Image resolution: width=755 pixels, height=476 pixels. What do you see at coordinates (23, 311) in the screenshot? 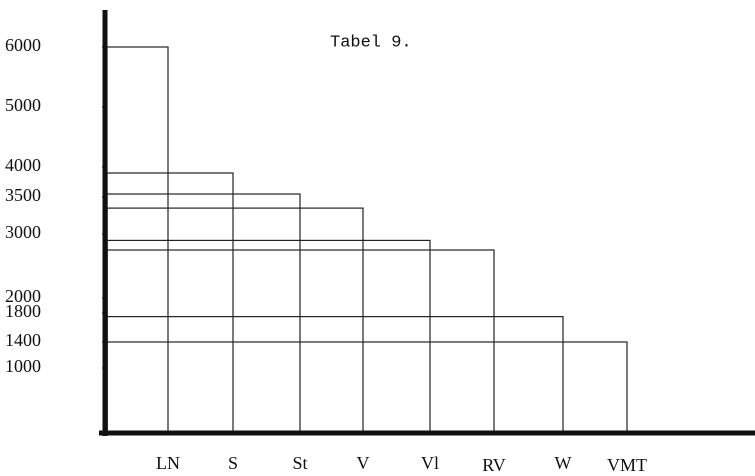
I see `y-tick-label: 1800` at bounding box center [23, 311].